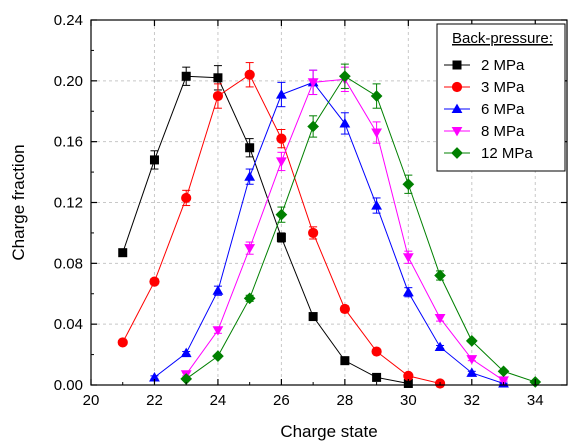  Describe the element at coordinates (503, 131) in the screenshot. I see `legend-label: 8 MPa` at that location.